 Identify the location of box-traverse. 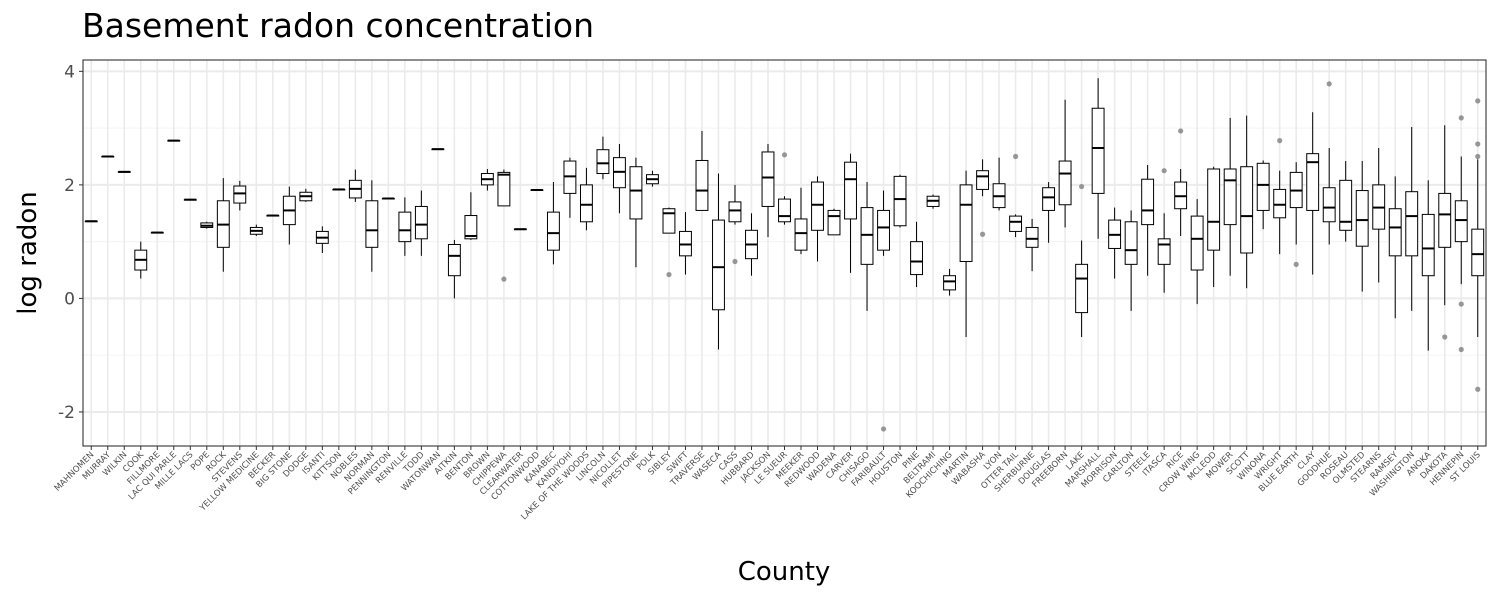
(702, 170).